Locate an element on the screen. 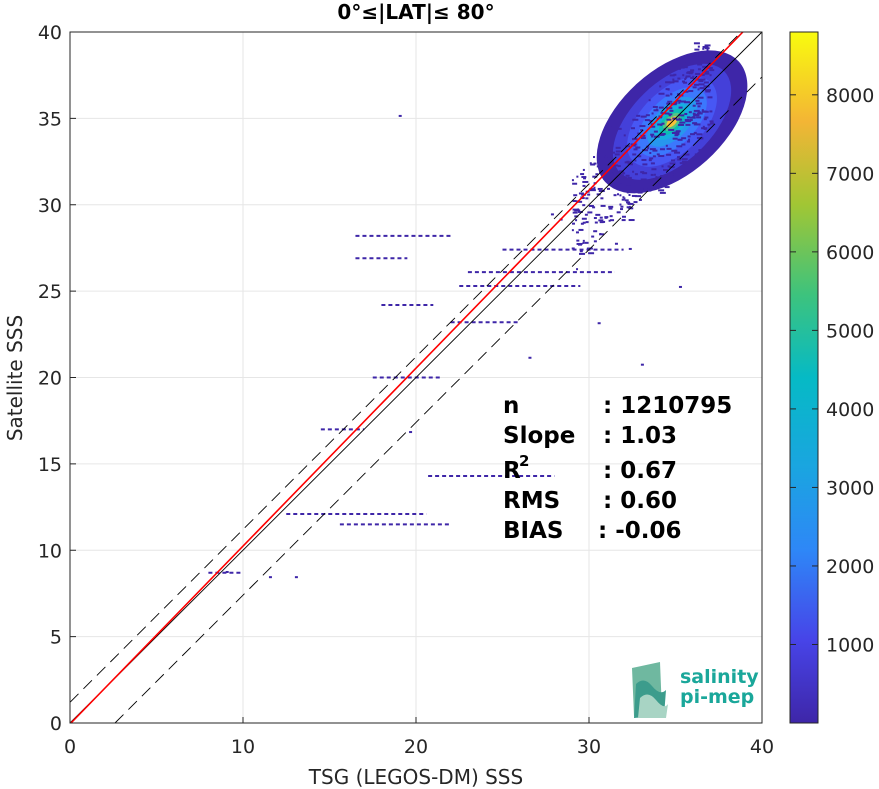  colorbar-tick-label: 6000 is located at coordinates (850, 253).